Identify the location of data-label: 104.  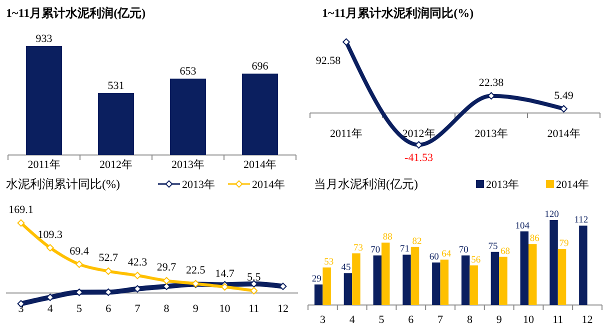
(522, 226).